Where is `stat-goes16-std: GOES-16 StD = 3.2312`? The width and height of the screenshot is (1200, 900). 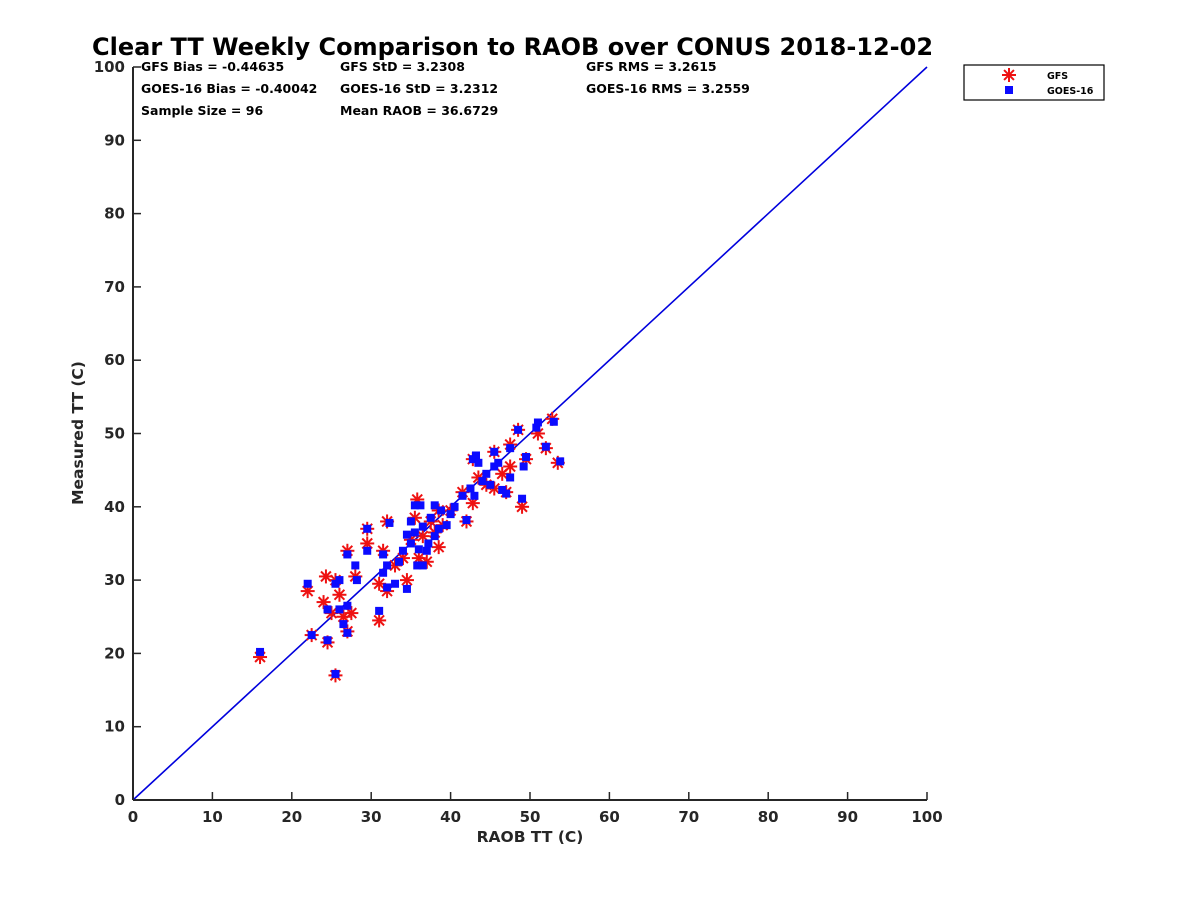 stat-goes16-std: GOES-16 StD = 3.2312 is located at coordinates (419, 88).